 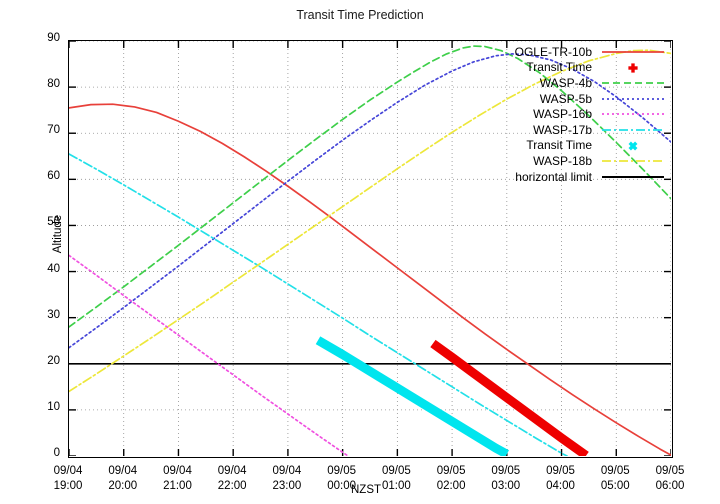 What do you see at coordinates (342, 479) in the screenshot?
I see `x-tick-label: 09/05 00:00` at bounding box center [342, 479].